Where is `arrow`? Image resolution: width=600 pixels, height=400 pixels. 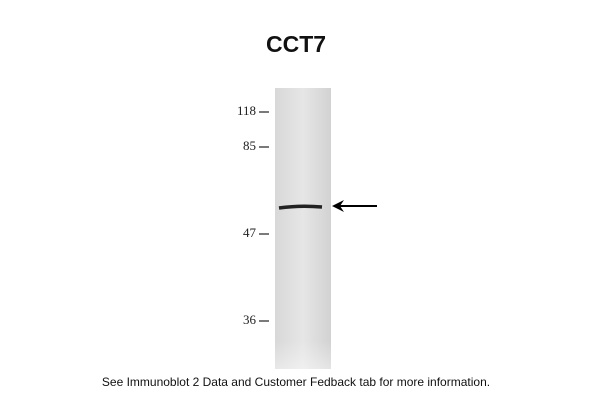 arrow is located at coordinates (354, 206).